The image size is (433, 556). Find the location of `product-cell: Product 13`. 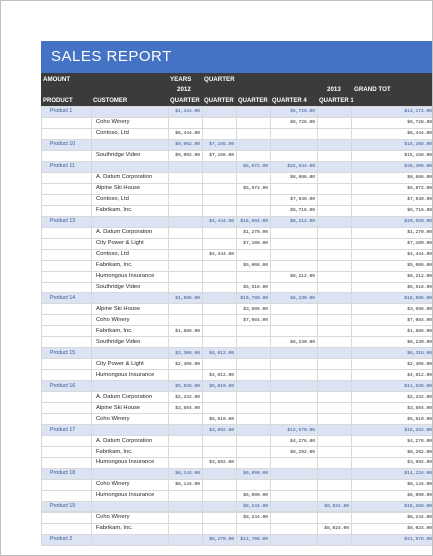

product-cell: Product 13 is located at coordinates (66, 221).